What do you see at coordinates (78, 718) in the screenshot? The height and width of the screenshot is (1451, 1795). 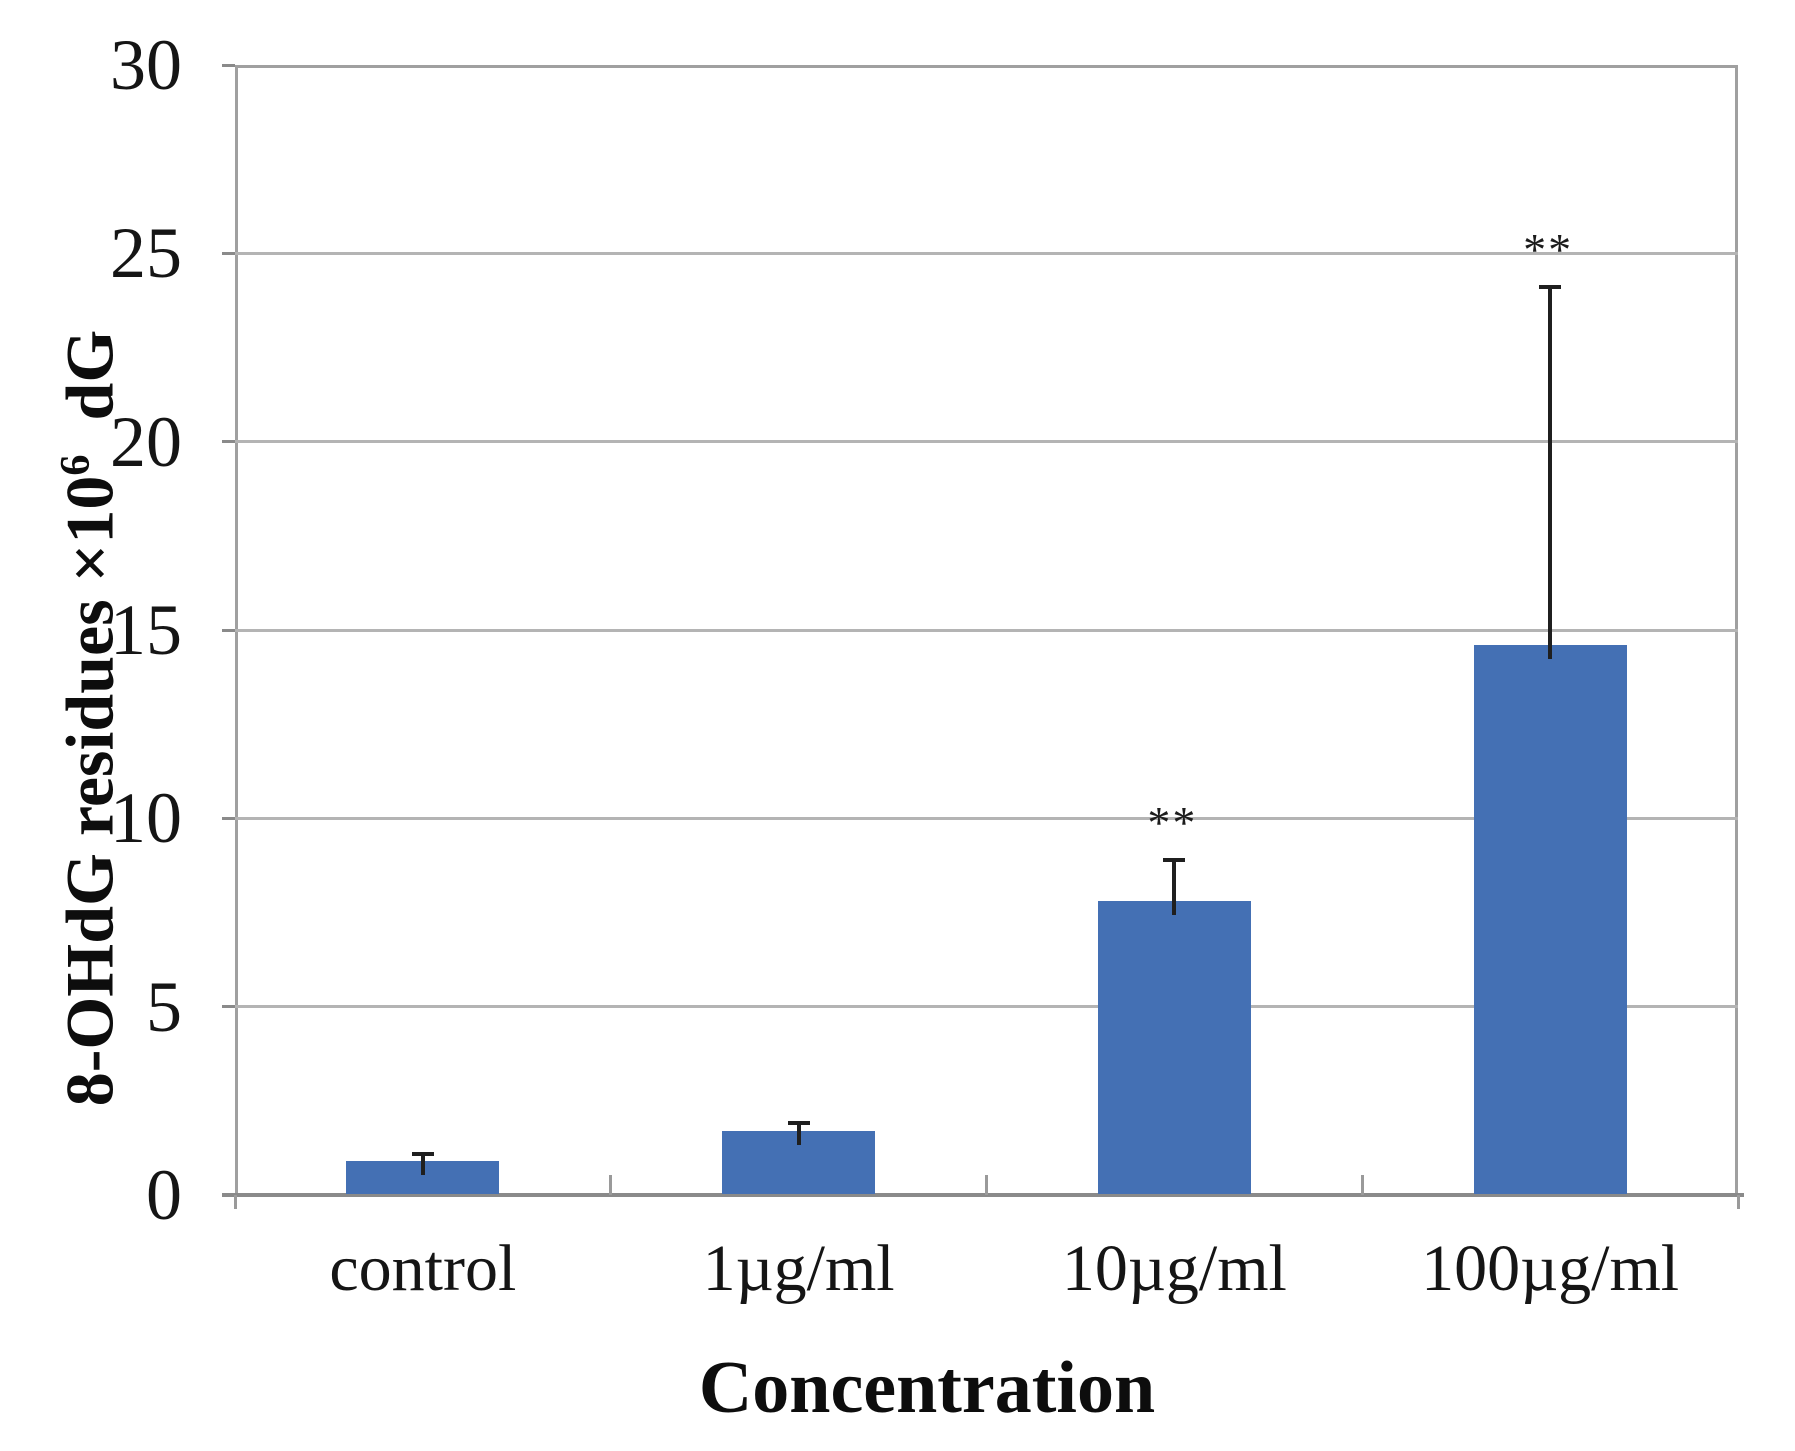 I see `y-axis-title: 8-OHdG residues ×106 dG` at bounding box center [78, 718].